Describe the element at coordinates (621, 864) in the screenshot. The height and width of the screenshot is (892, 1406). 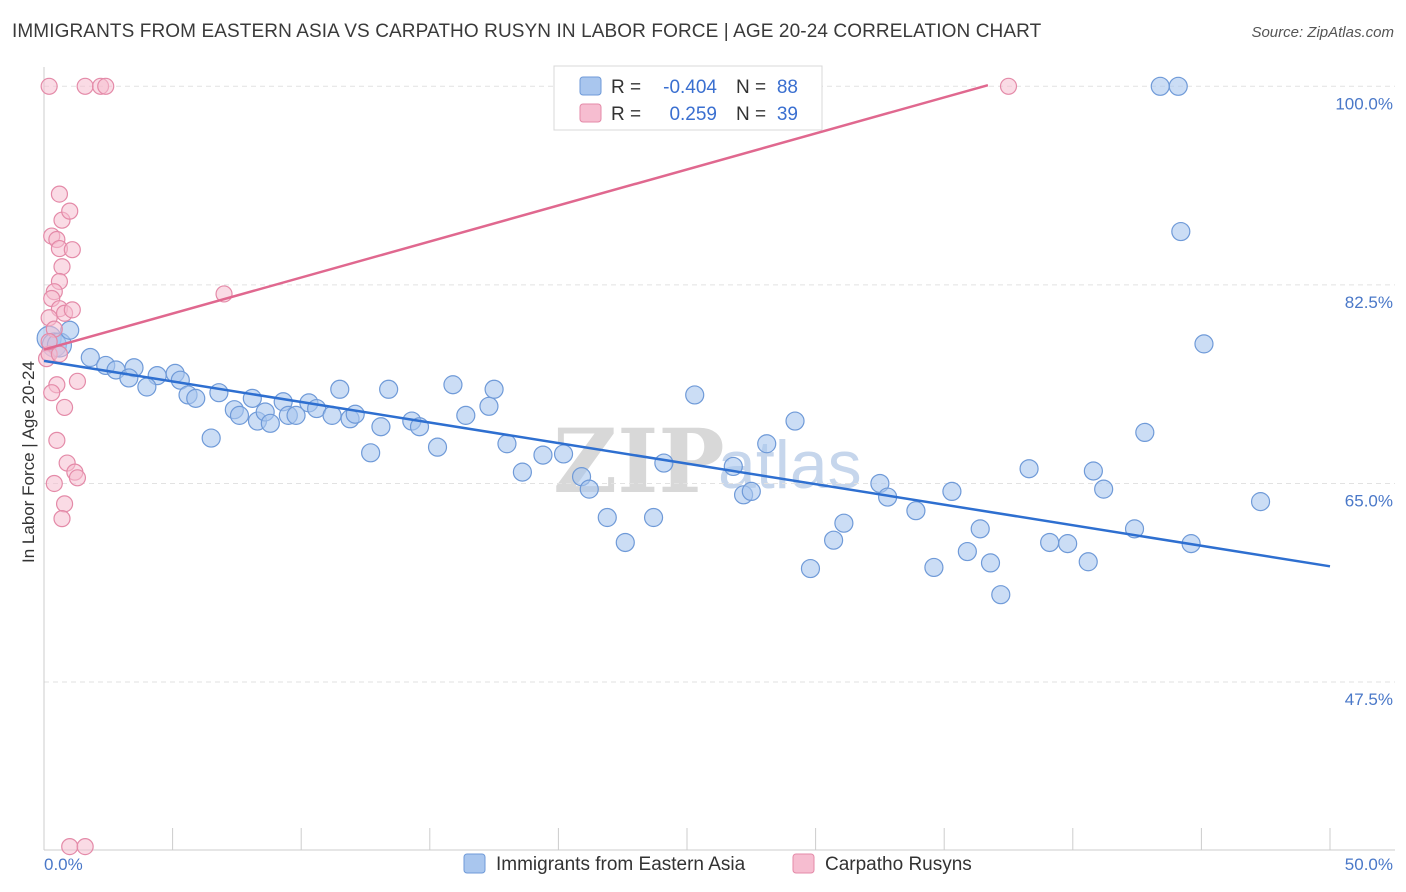
I see `series-legend-label-blue: Immigrants from Eastern Asia` at that location.